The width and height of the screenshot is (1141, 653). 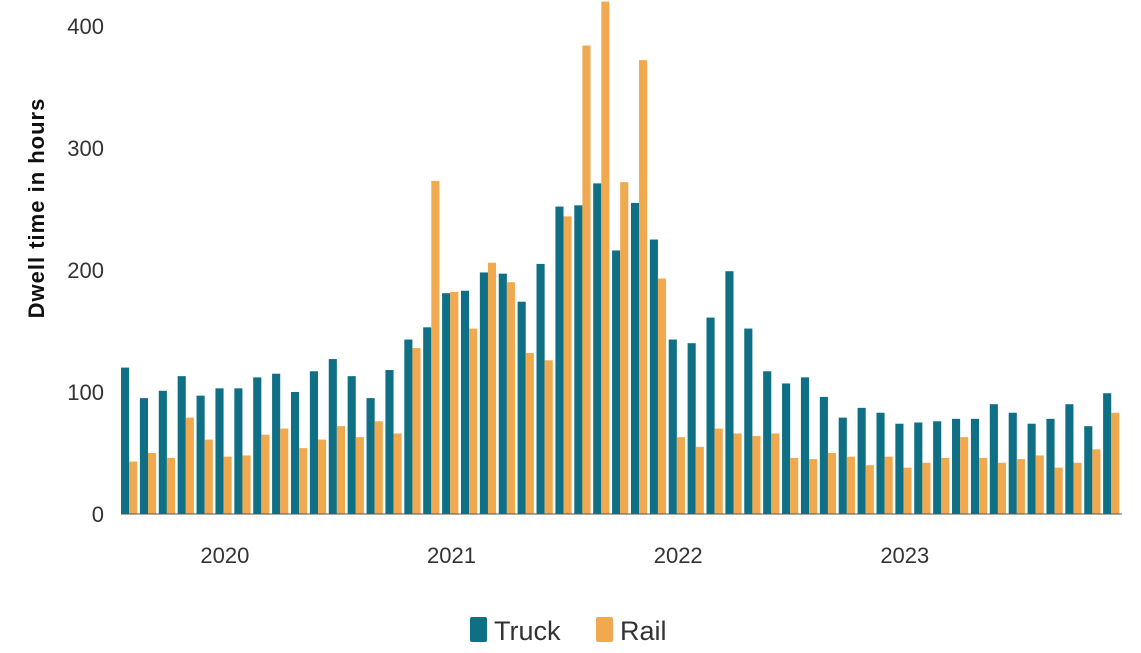 I want to click on x-year-label: 2022, so click(x=678, y=555).